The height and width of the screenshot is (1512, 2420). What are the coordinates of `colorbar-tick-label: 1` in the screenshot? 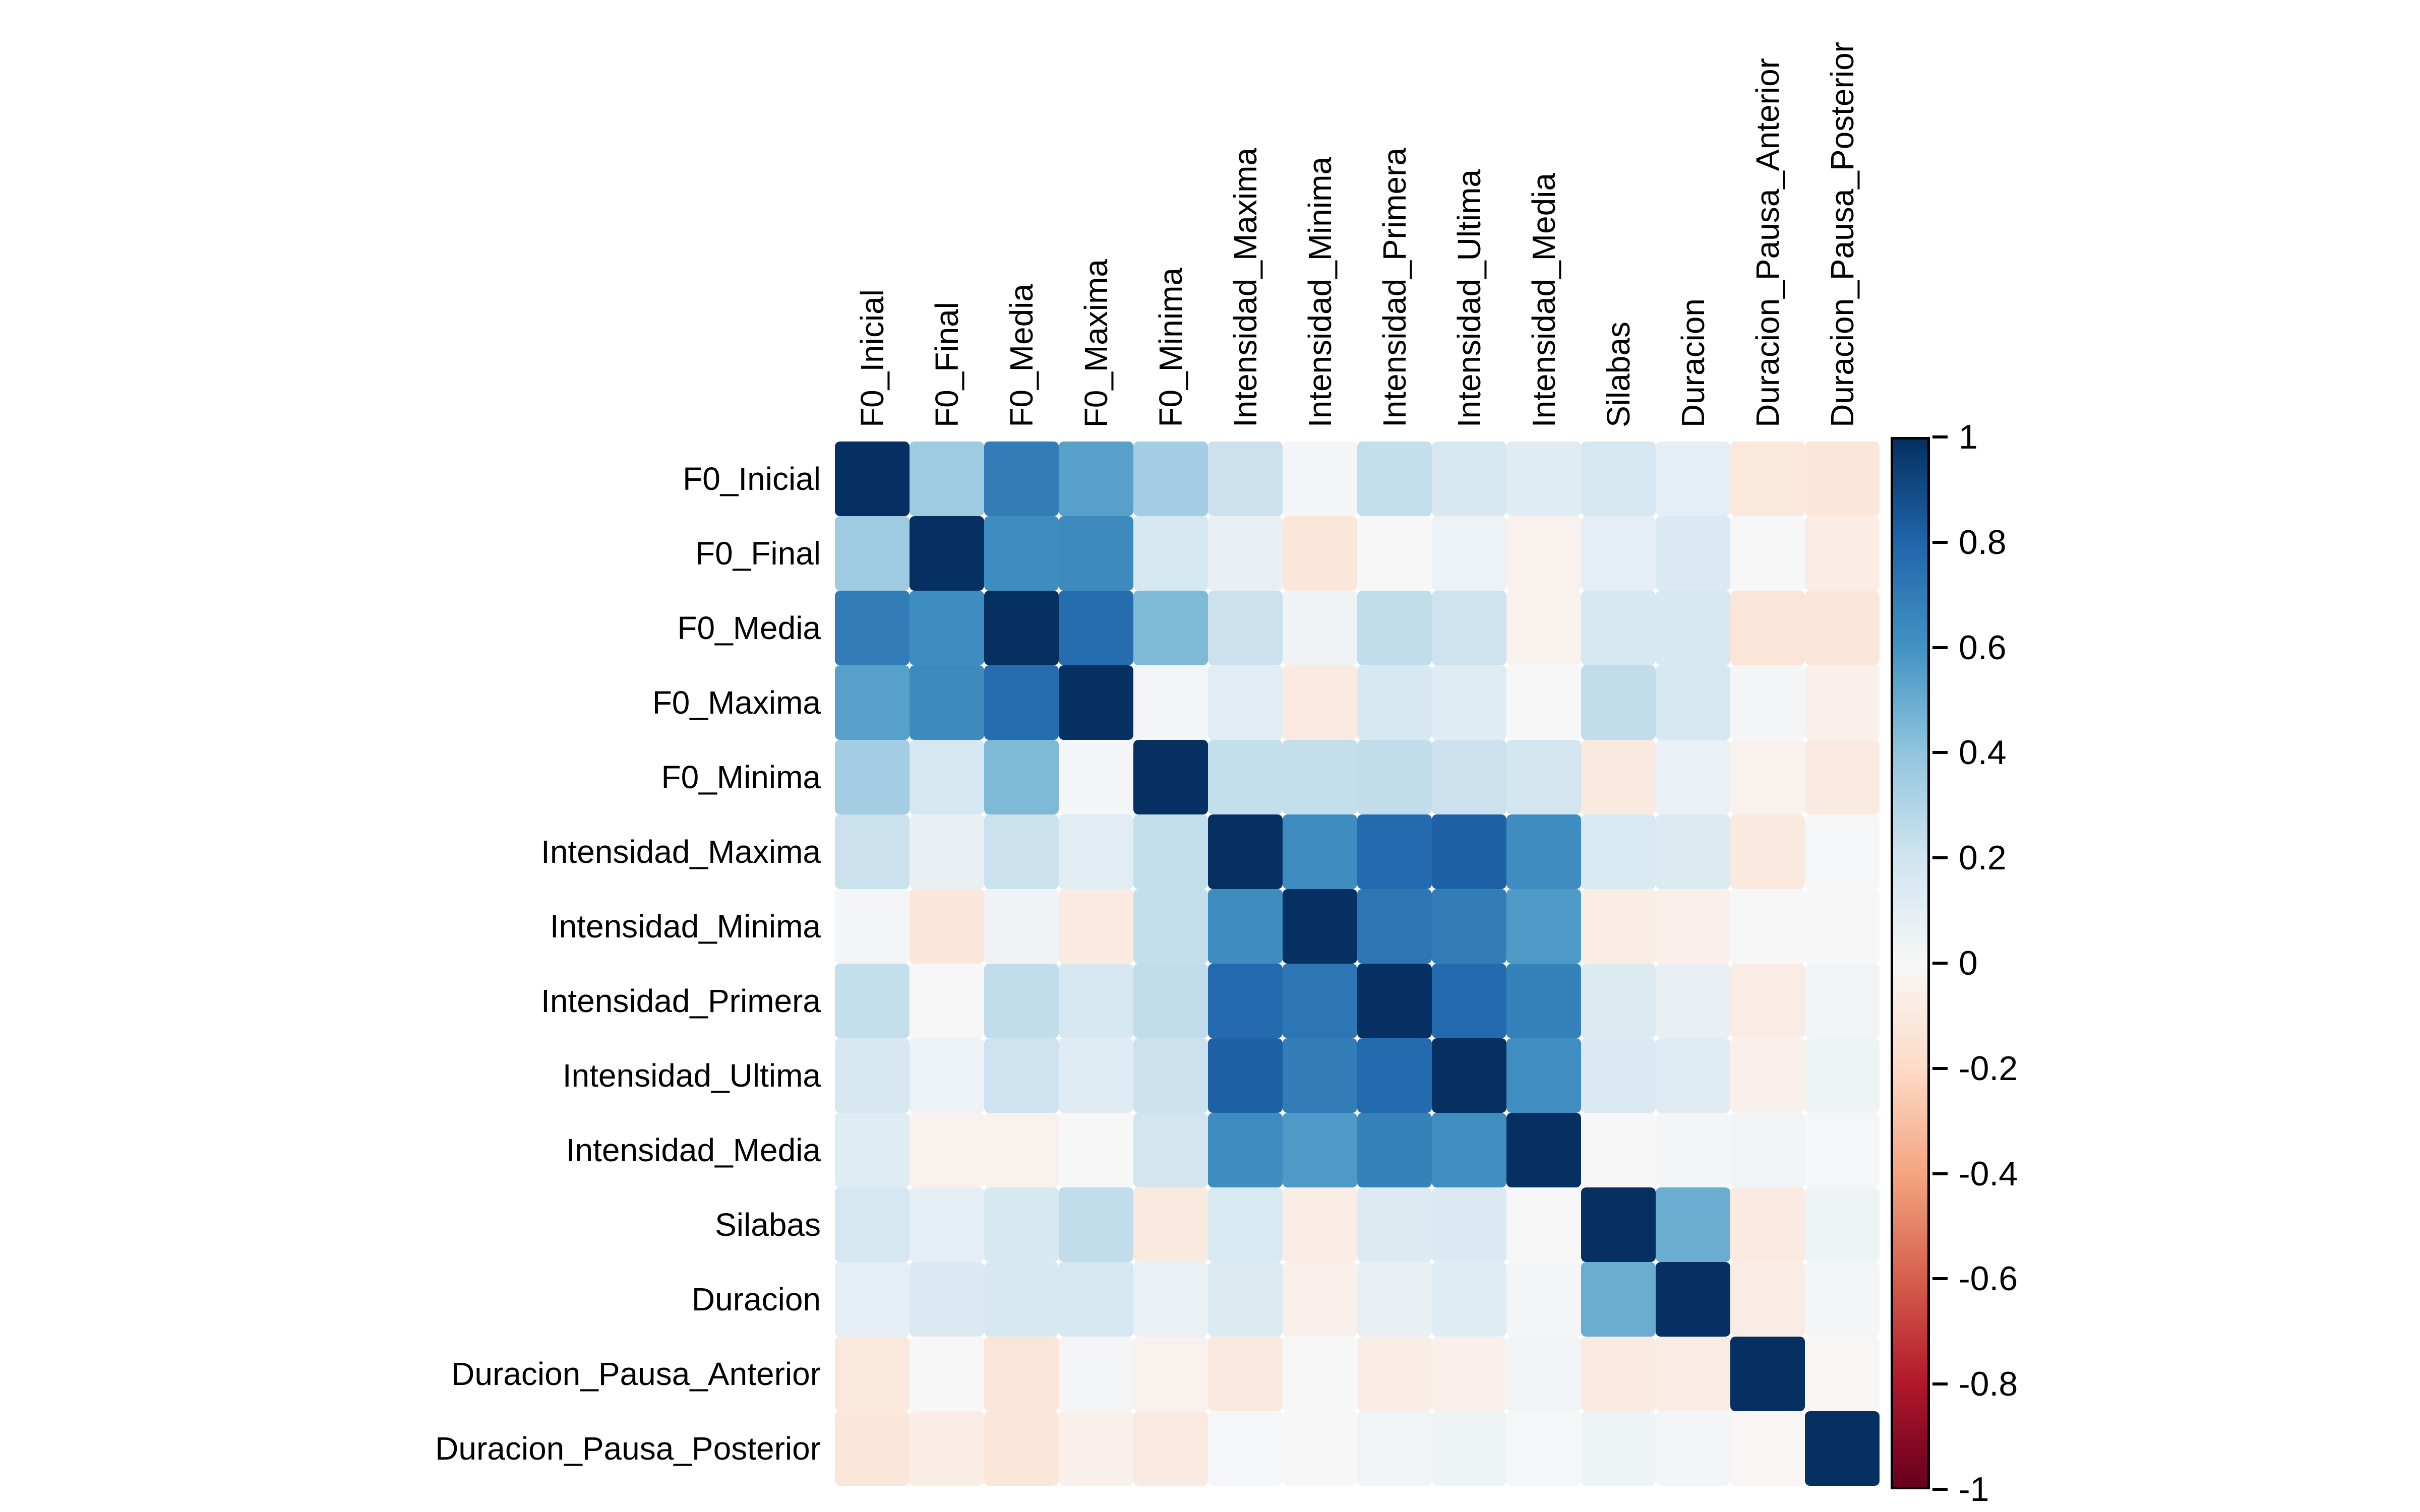 It's located at (1968, 437).